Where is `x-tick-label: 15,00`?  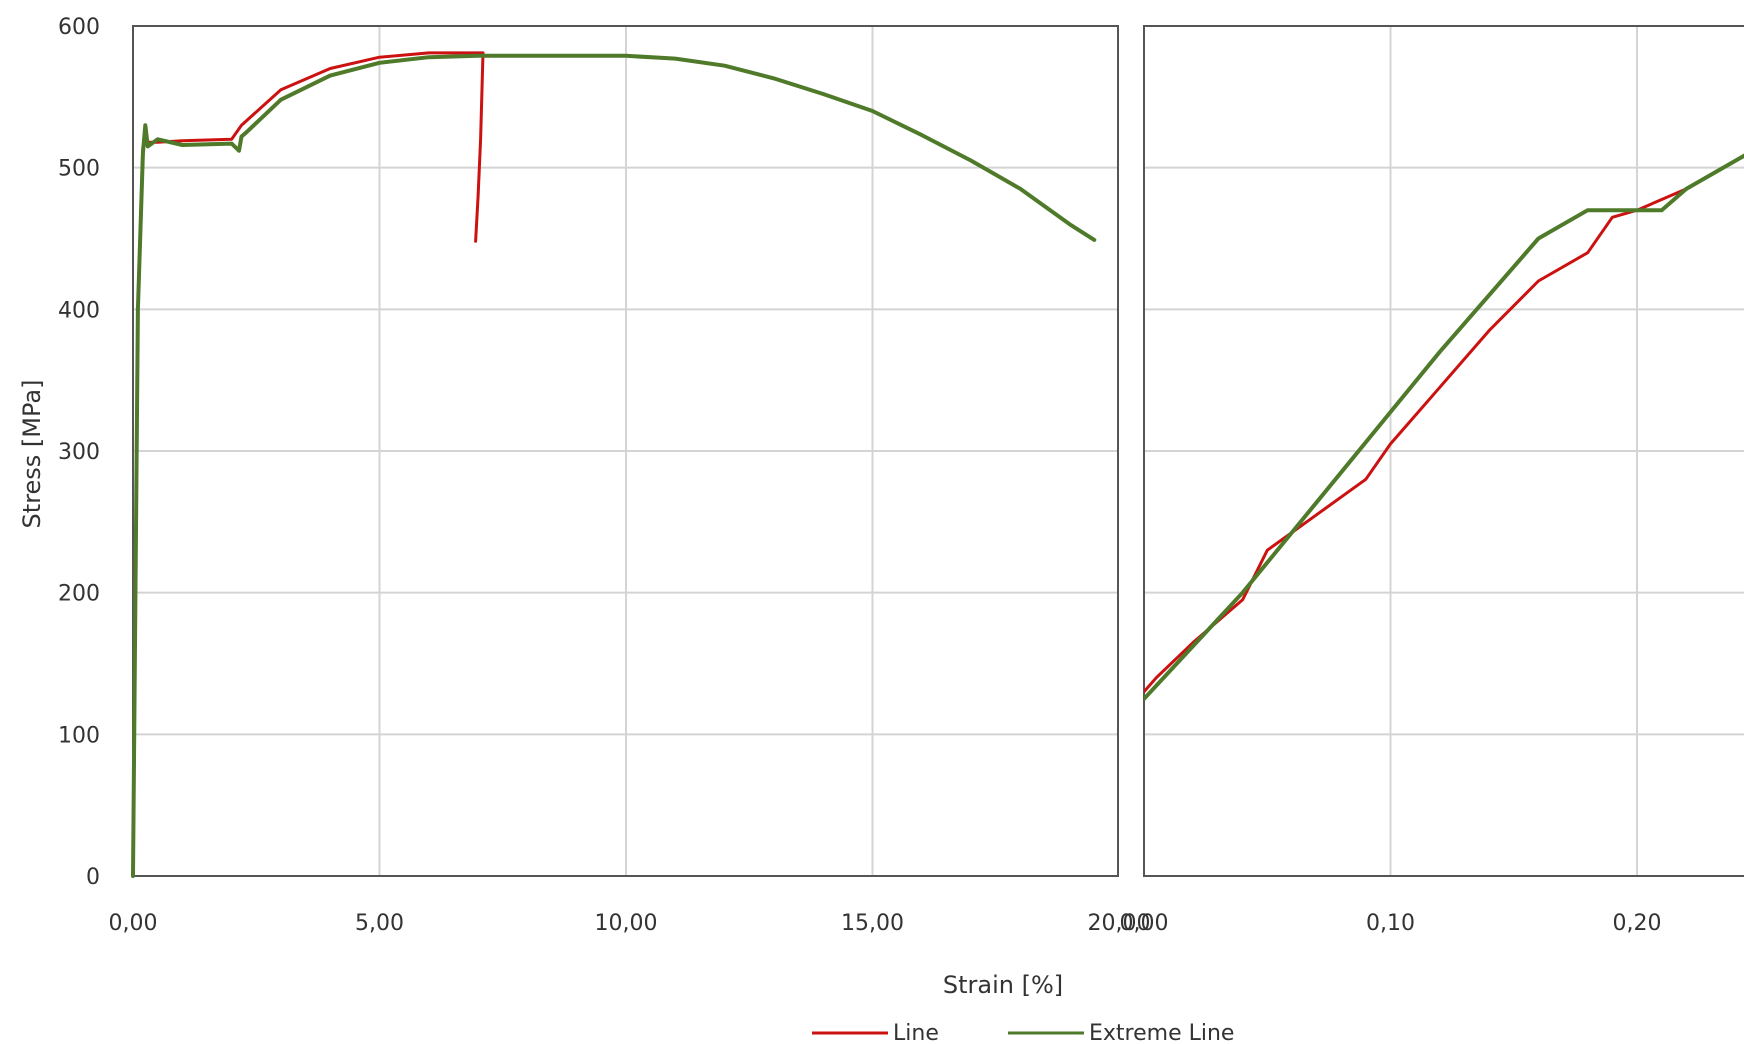 x-tick-label: 15,00 is located at coordinates (872, 923).